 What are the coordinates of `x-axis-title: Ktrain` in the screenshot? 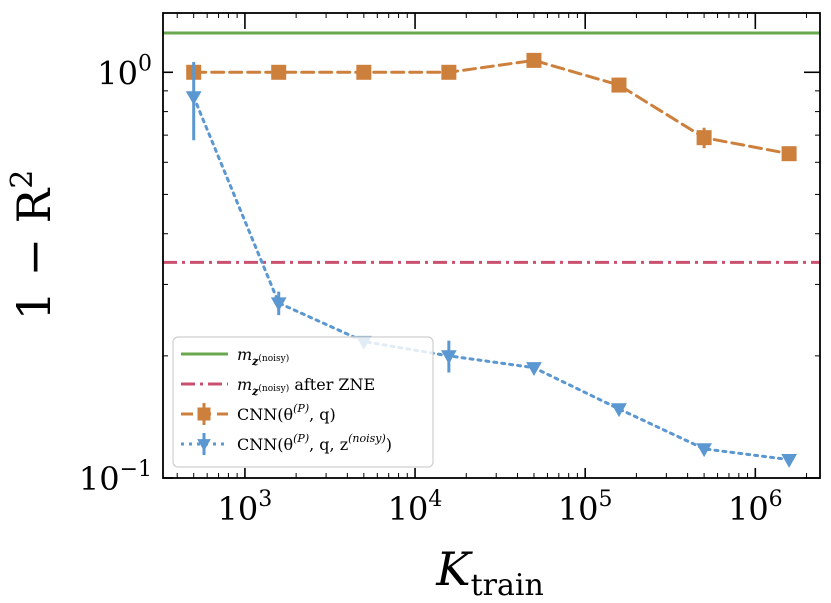 It's located at (489, 572).